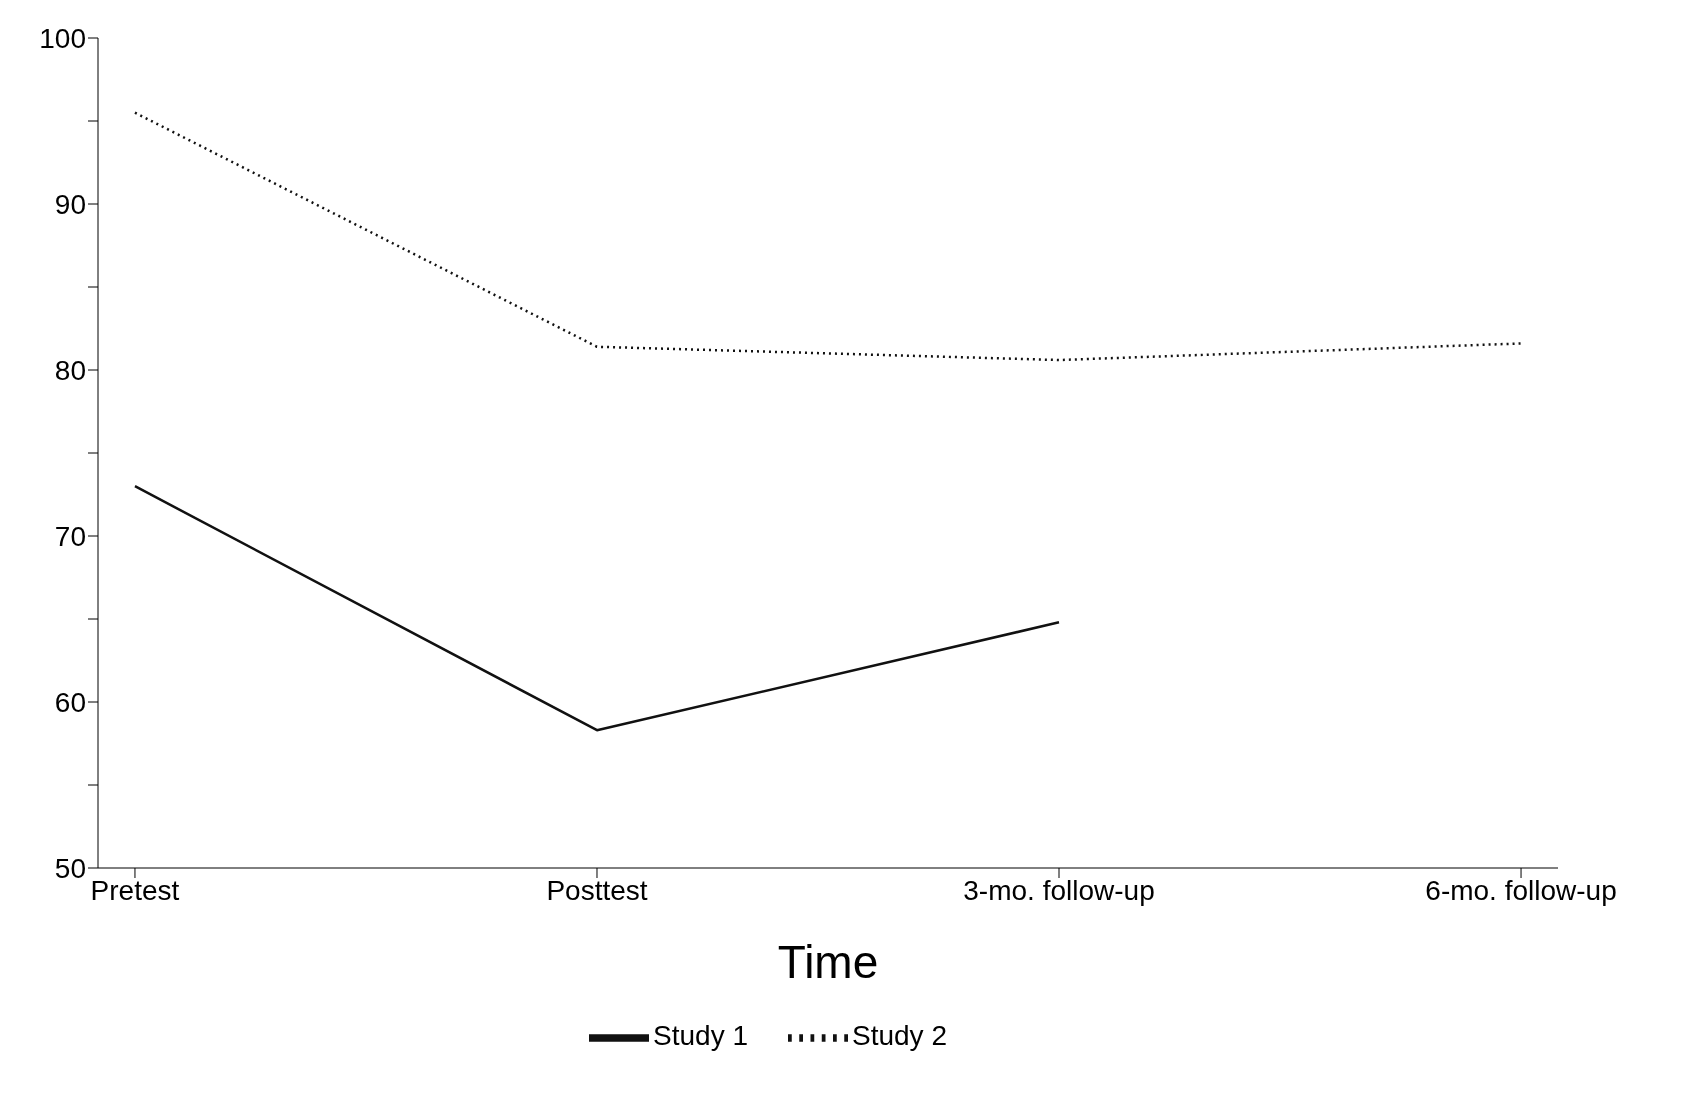 The width and height of the screenshot is (1695, 1098). I want to click on legend-label: Study 2, so click(899, 1036).